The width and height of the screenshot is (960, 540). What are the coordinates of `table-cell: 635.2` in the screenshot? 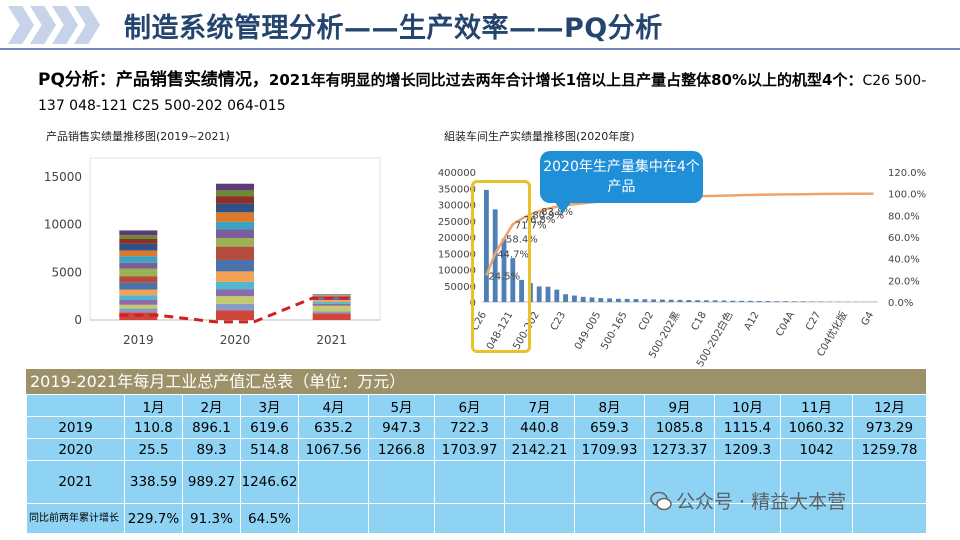 It's located at (333, 427).